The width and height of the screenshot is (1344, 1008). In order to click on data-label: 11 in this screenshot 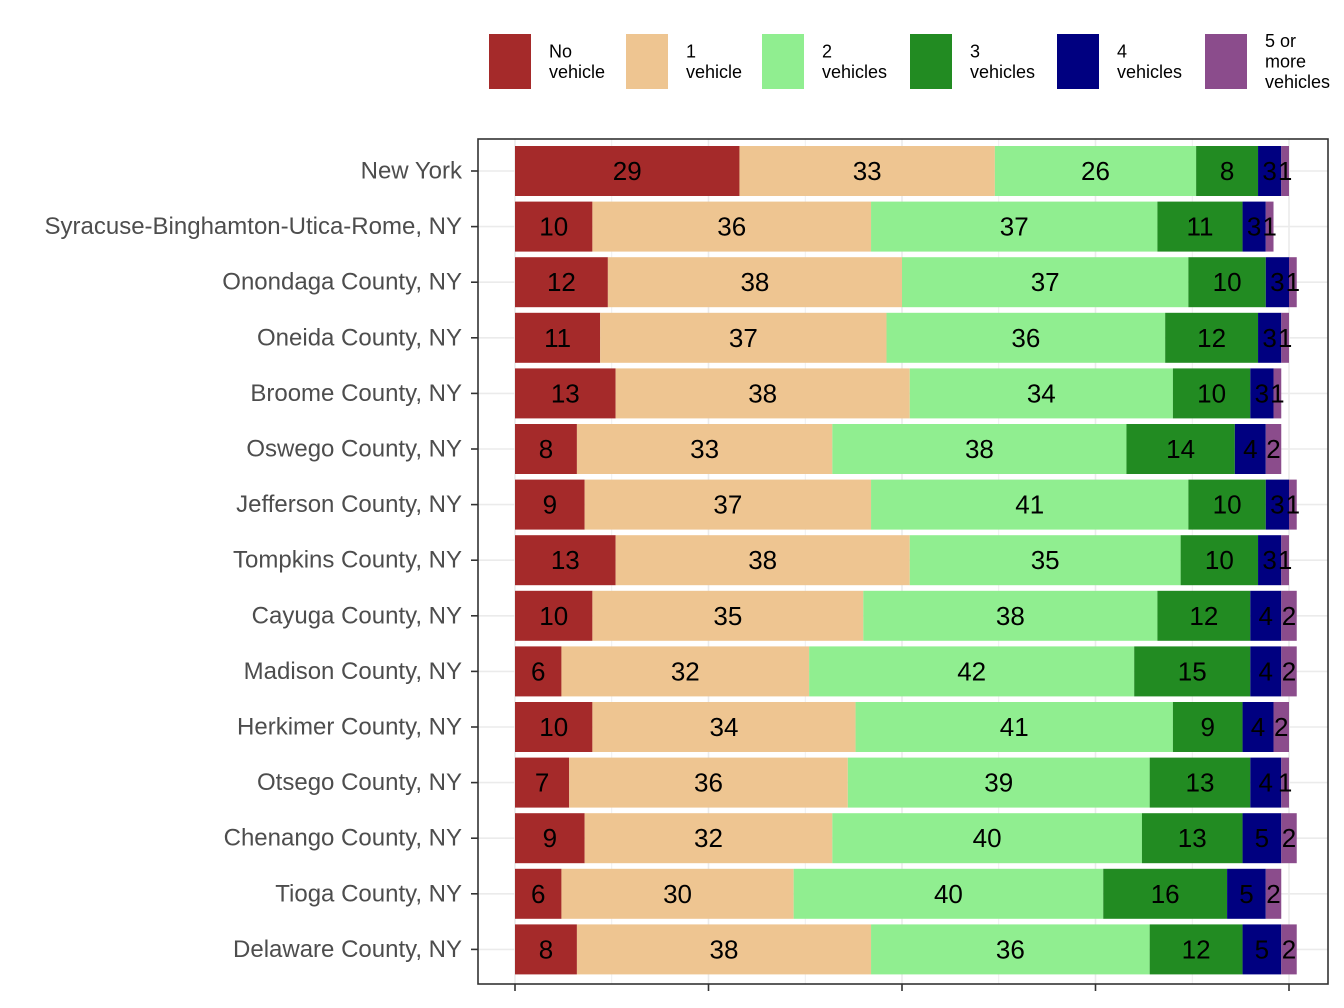, I will do `click(557, 338)`.